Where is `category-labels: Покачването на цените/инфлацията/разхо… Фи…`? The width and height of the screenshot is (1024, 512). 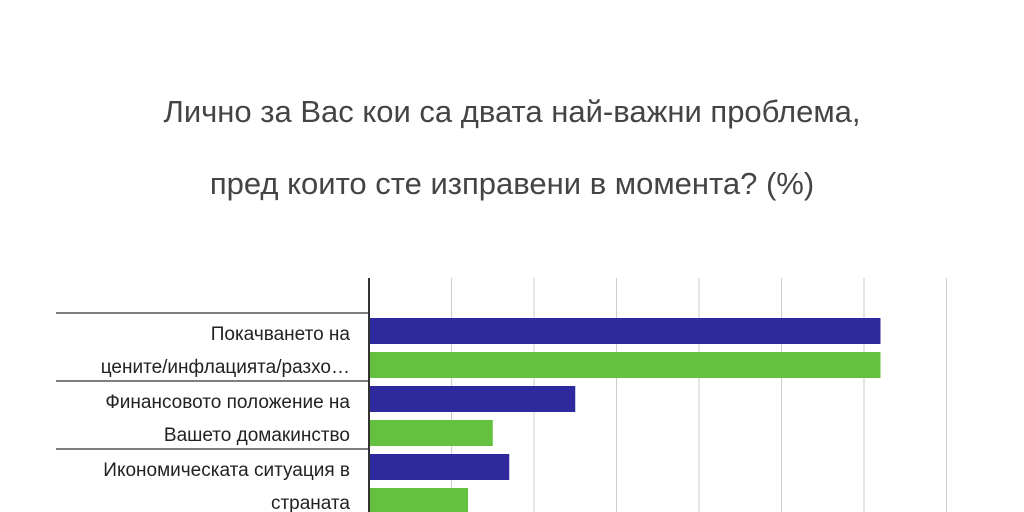 category-labels: Покачването на цените/инфлацията/разхо… Фи… is located at coordinates (226, 418).